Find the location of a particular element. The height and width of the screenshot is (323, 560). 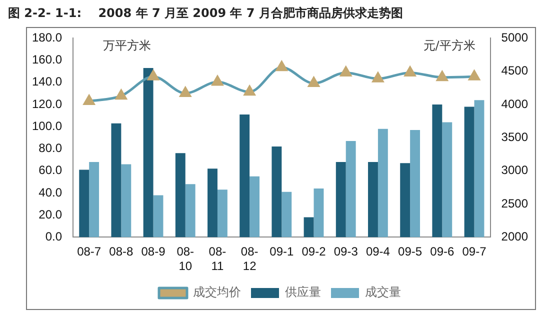

chart-title: 图 2-2- 1-1: 2008 年 7 月至 2009 年 7 月合肥市商品房供求走势图 is located at coordinates (205, 13).